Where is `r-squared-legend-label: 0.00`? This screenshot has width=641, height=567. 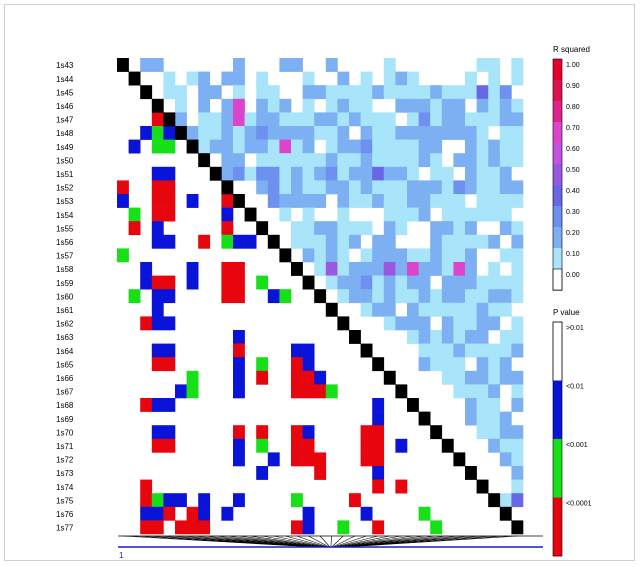 r-squared-legend-label: 0.00 is located at coordinates (573, 275).